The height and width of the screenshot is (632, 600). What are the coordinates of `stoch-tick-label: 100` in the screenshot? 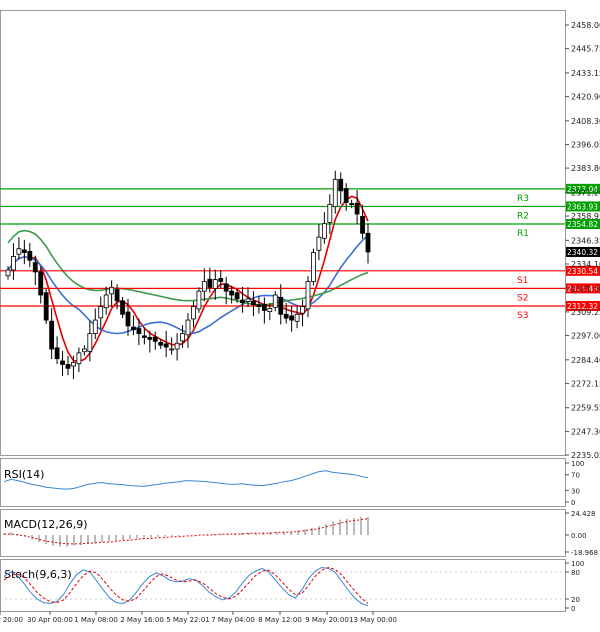 It's located at (577, 564).